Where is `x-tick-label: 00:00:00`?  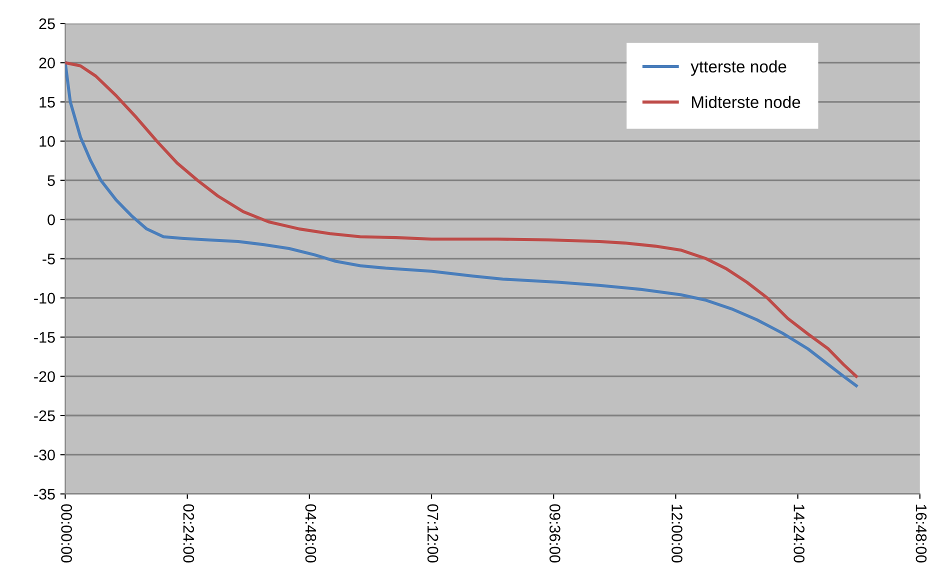
x-tick-label: 00:00:00 is located at coordinates (66, 533).